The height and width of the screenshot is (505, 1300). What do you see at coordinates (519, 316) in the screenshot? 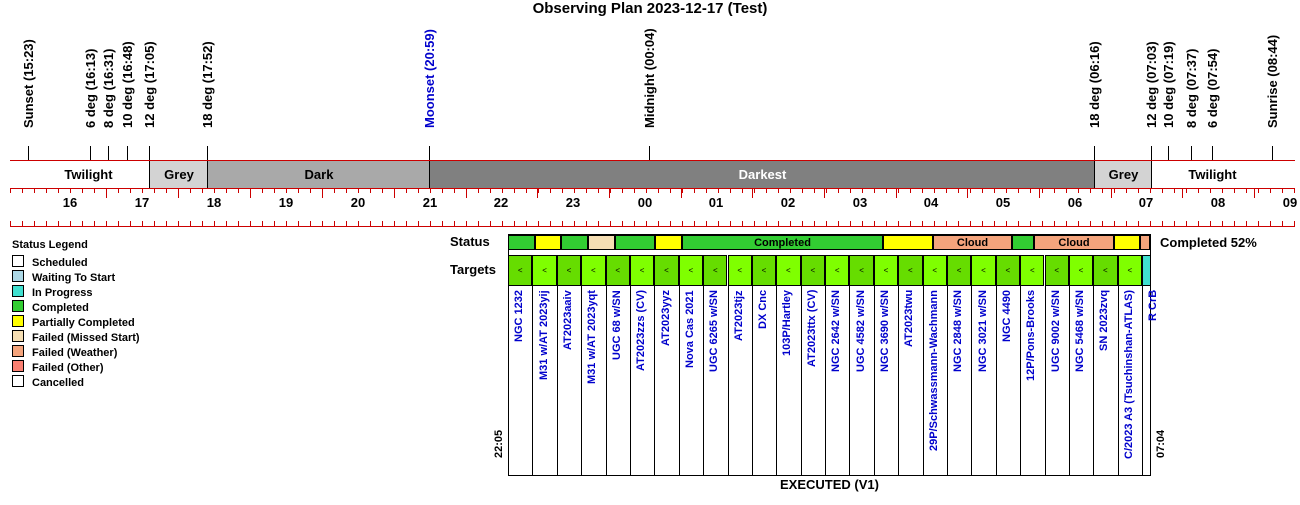
I see `target-name: NGC 1232` at bounding box center [519, 316].